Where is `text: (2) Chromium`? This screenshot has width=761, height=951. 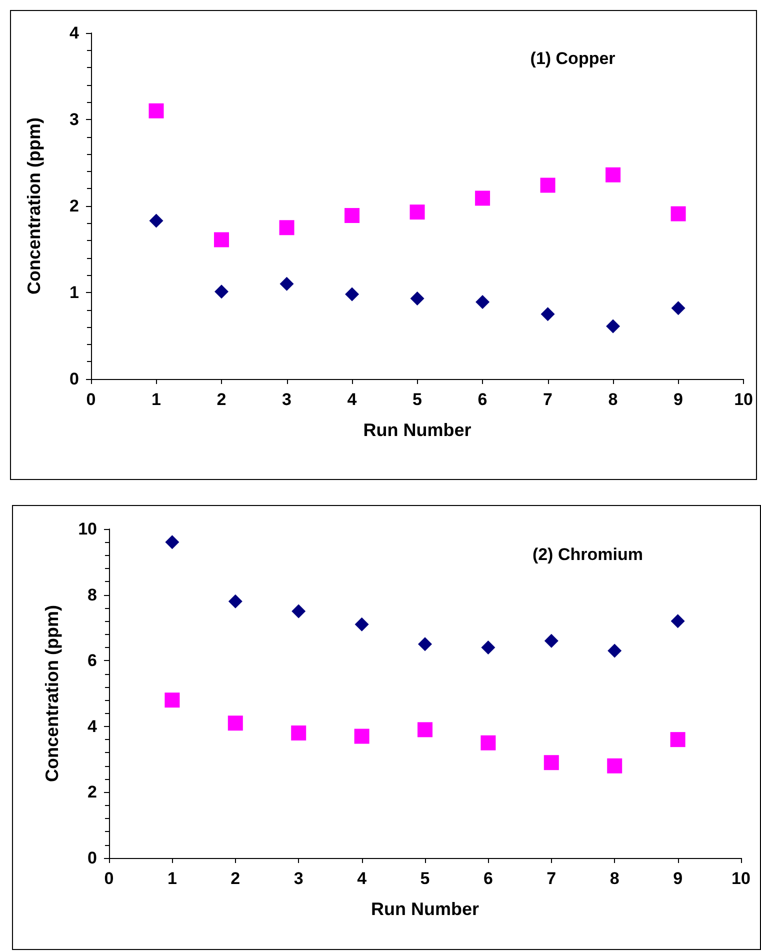
text: (2) Chromium is located at coordinates (587, 554).